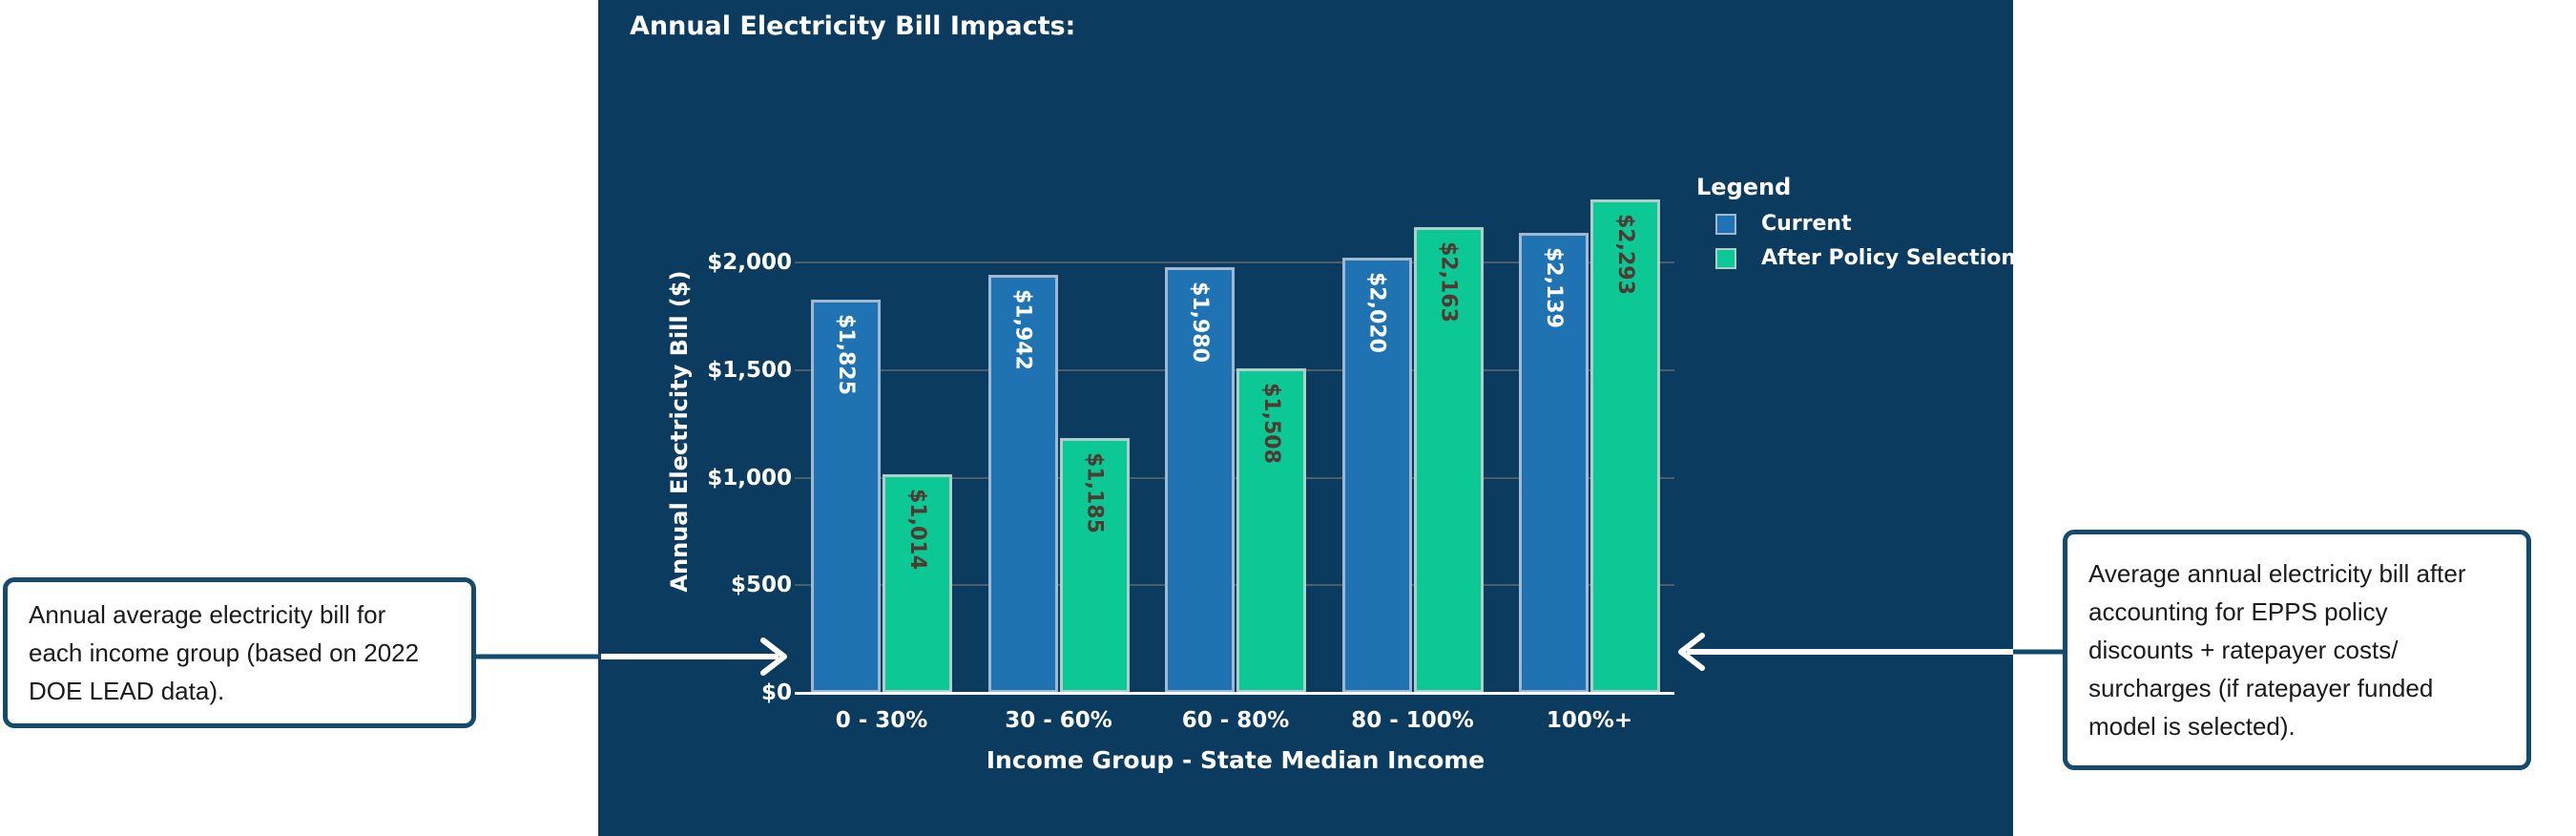 Image resolution: width=2576 pixels, height=836 pixels. Describe the element at coordinates (1234, 477) in the screenshot. I see `gridline-$1,000` at that location.